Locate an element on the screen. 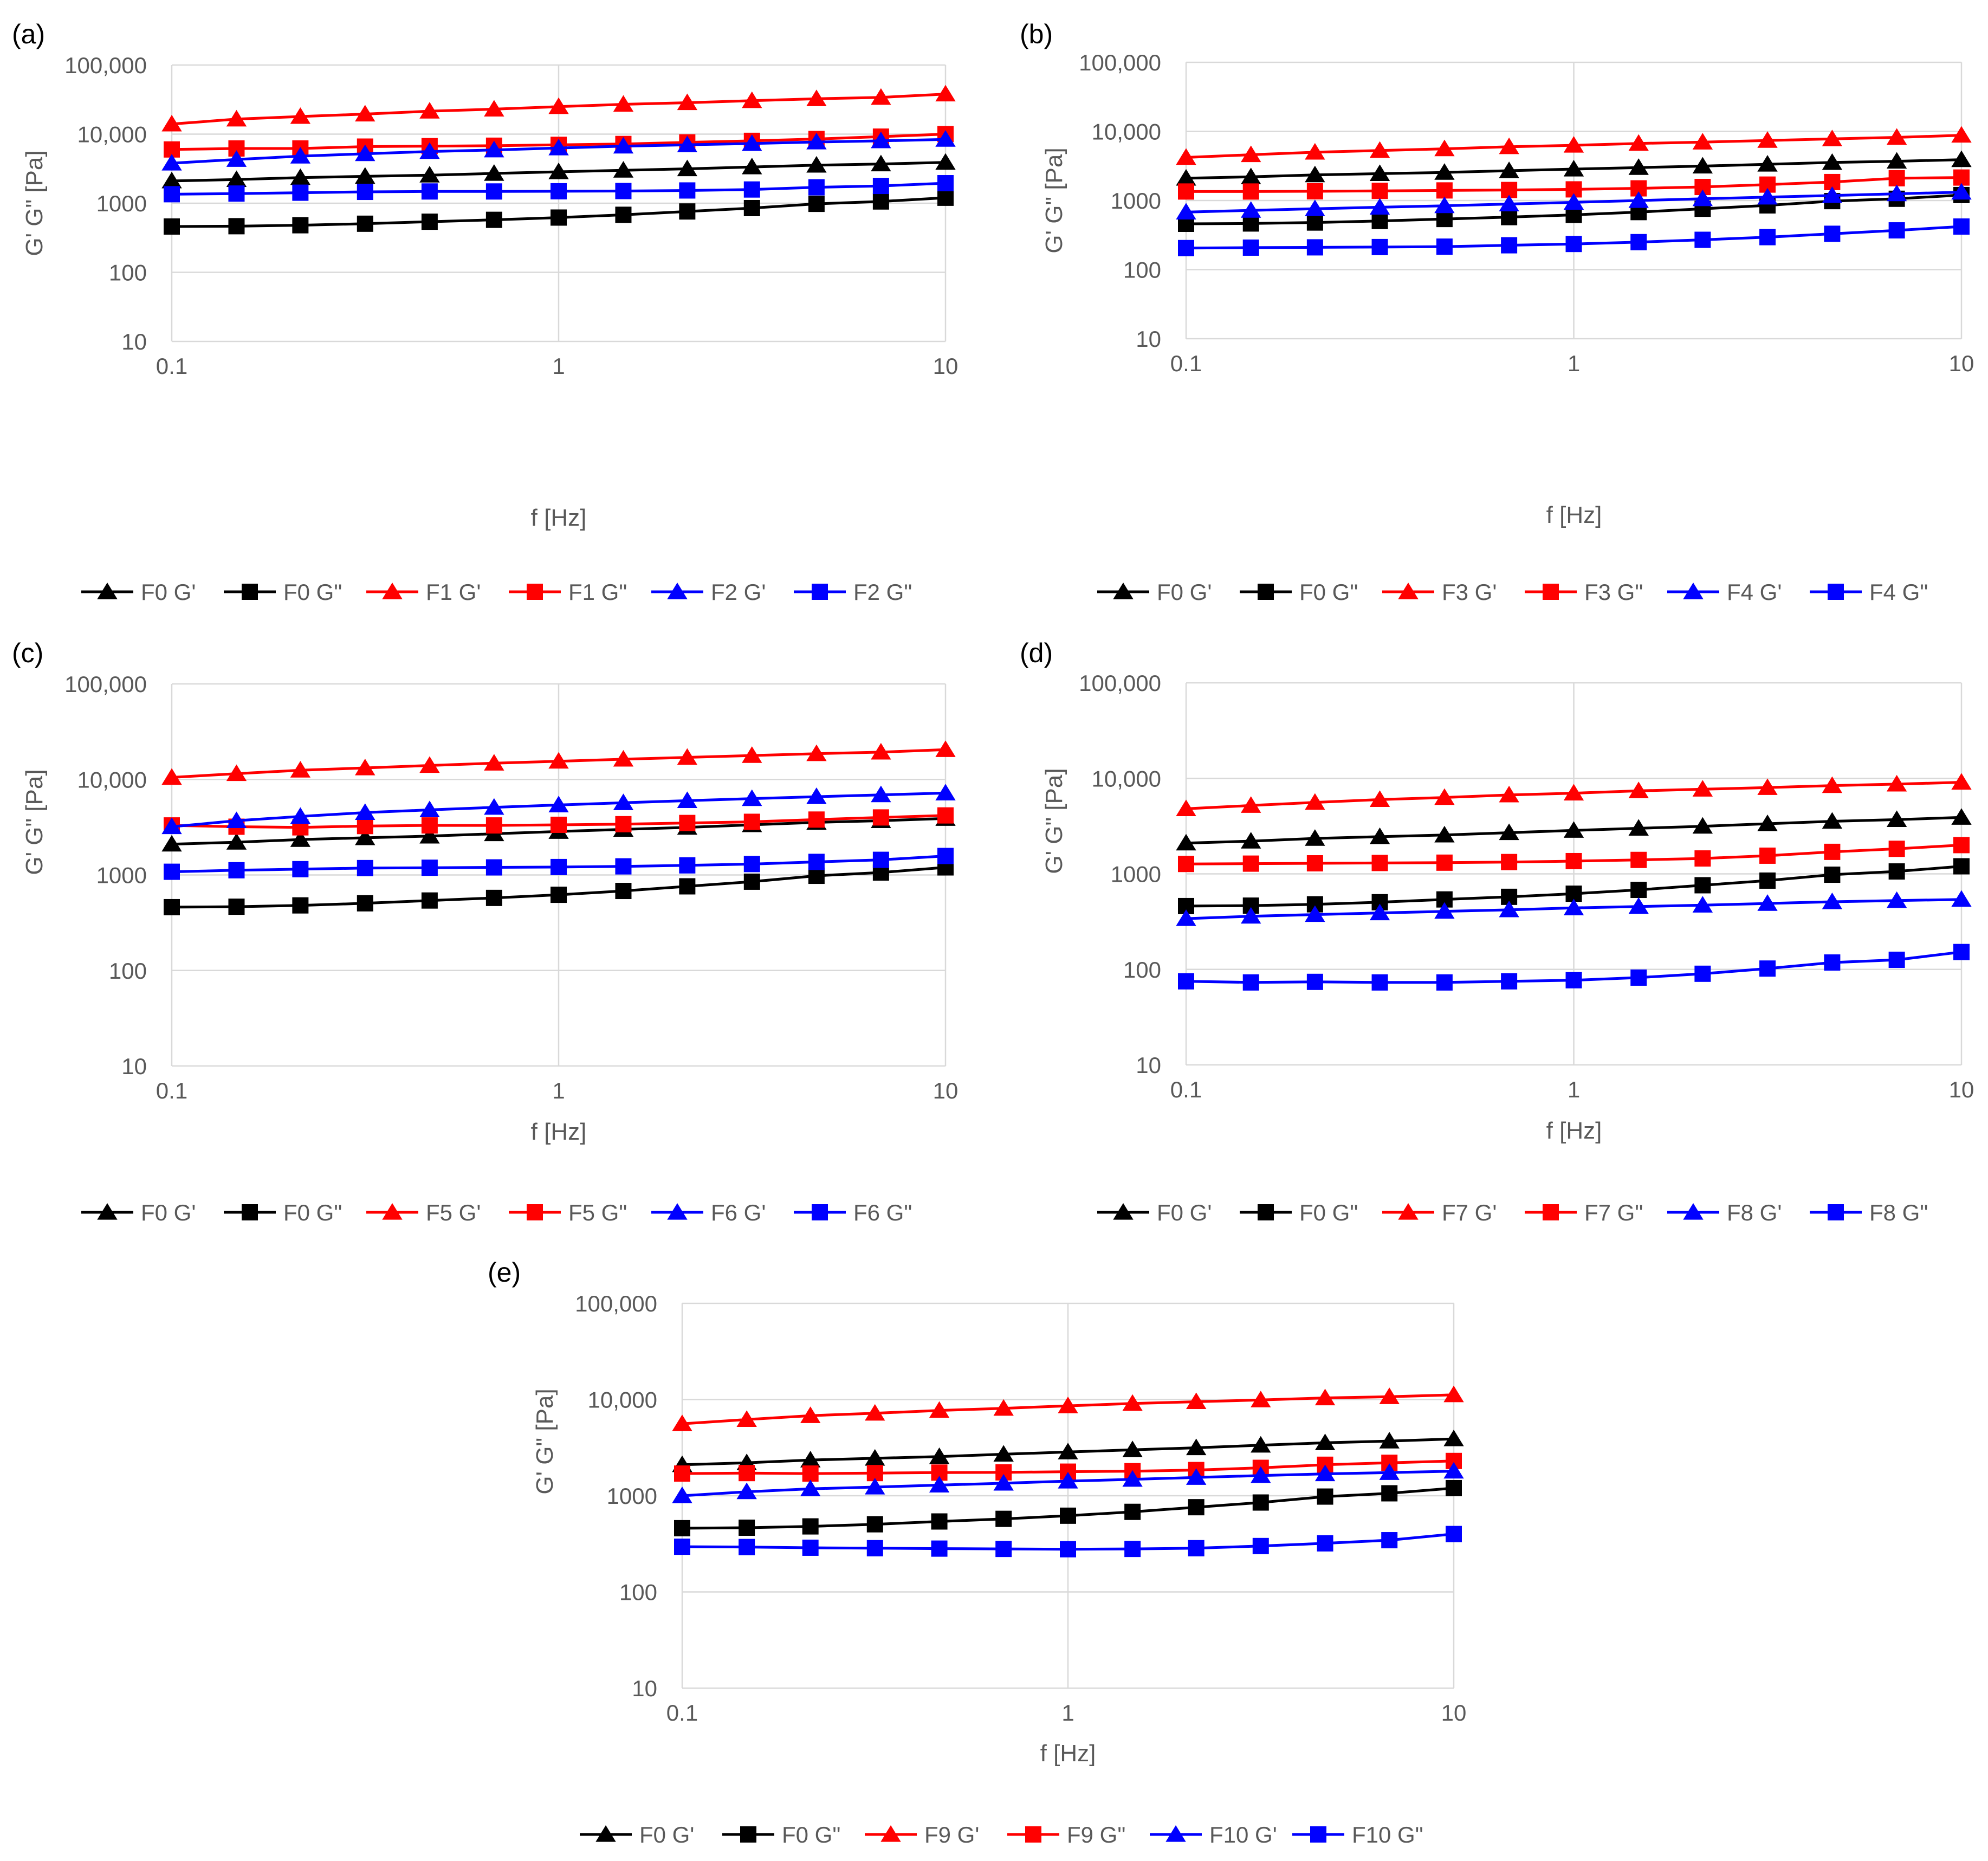 Image resolution: width=1988 pixels, height=1861 pixels. legend-label: F9 G" is located at coordinates (1096, 1834).